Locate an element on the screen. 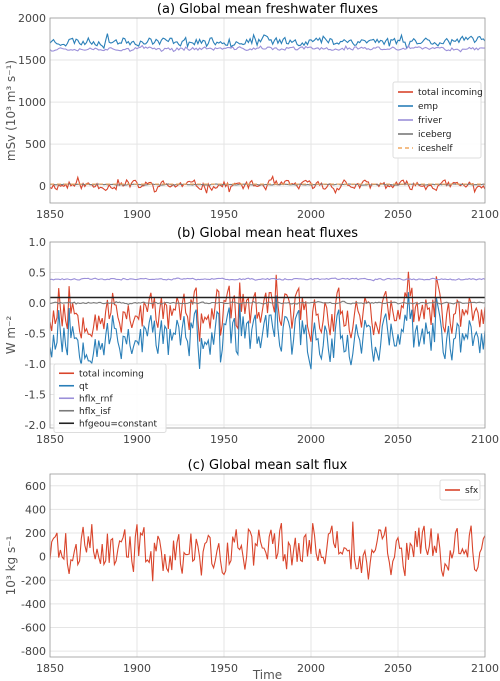 The image size is (500, 681). y-axis-label: 10³ kg s⁻¹ is located at coordinates (11, 565).